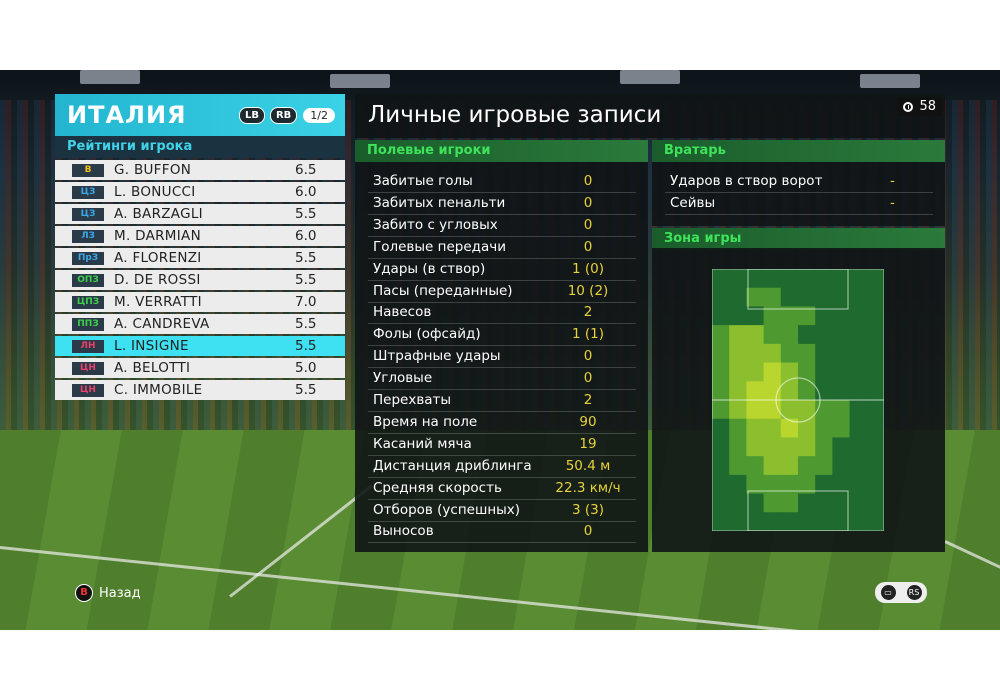 The image size is (1000, 700). Describe the element at coordinates (306, 368) in the screenshot. I see `player-rating: 5.0` at that location.